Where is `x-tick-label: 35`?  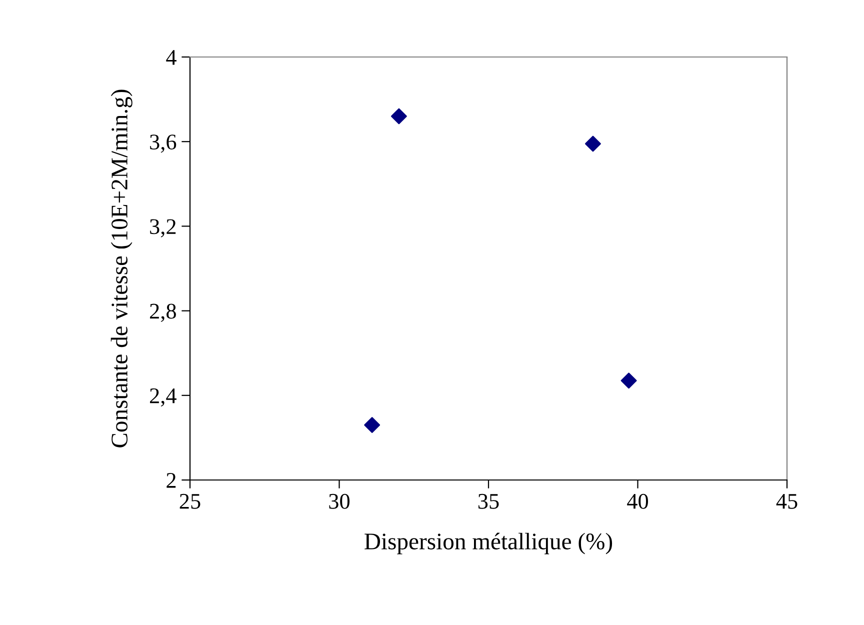 x-tick-label: 35 is located at coordinates (488, 501).